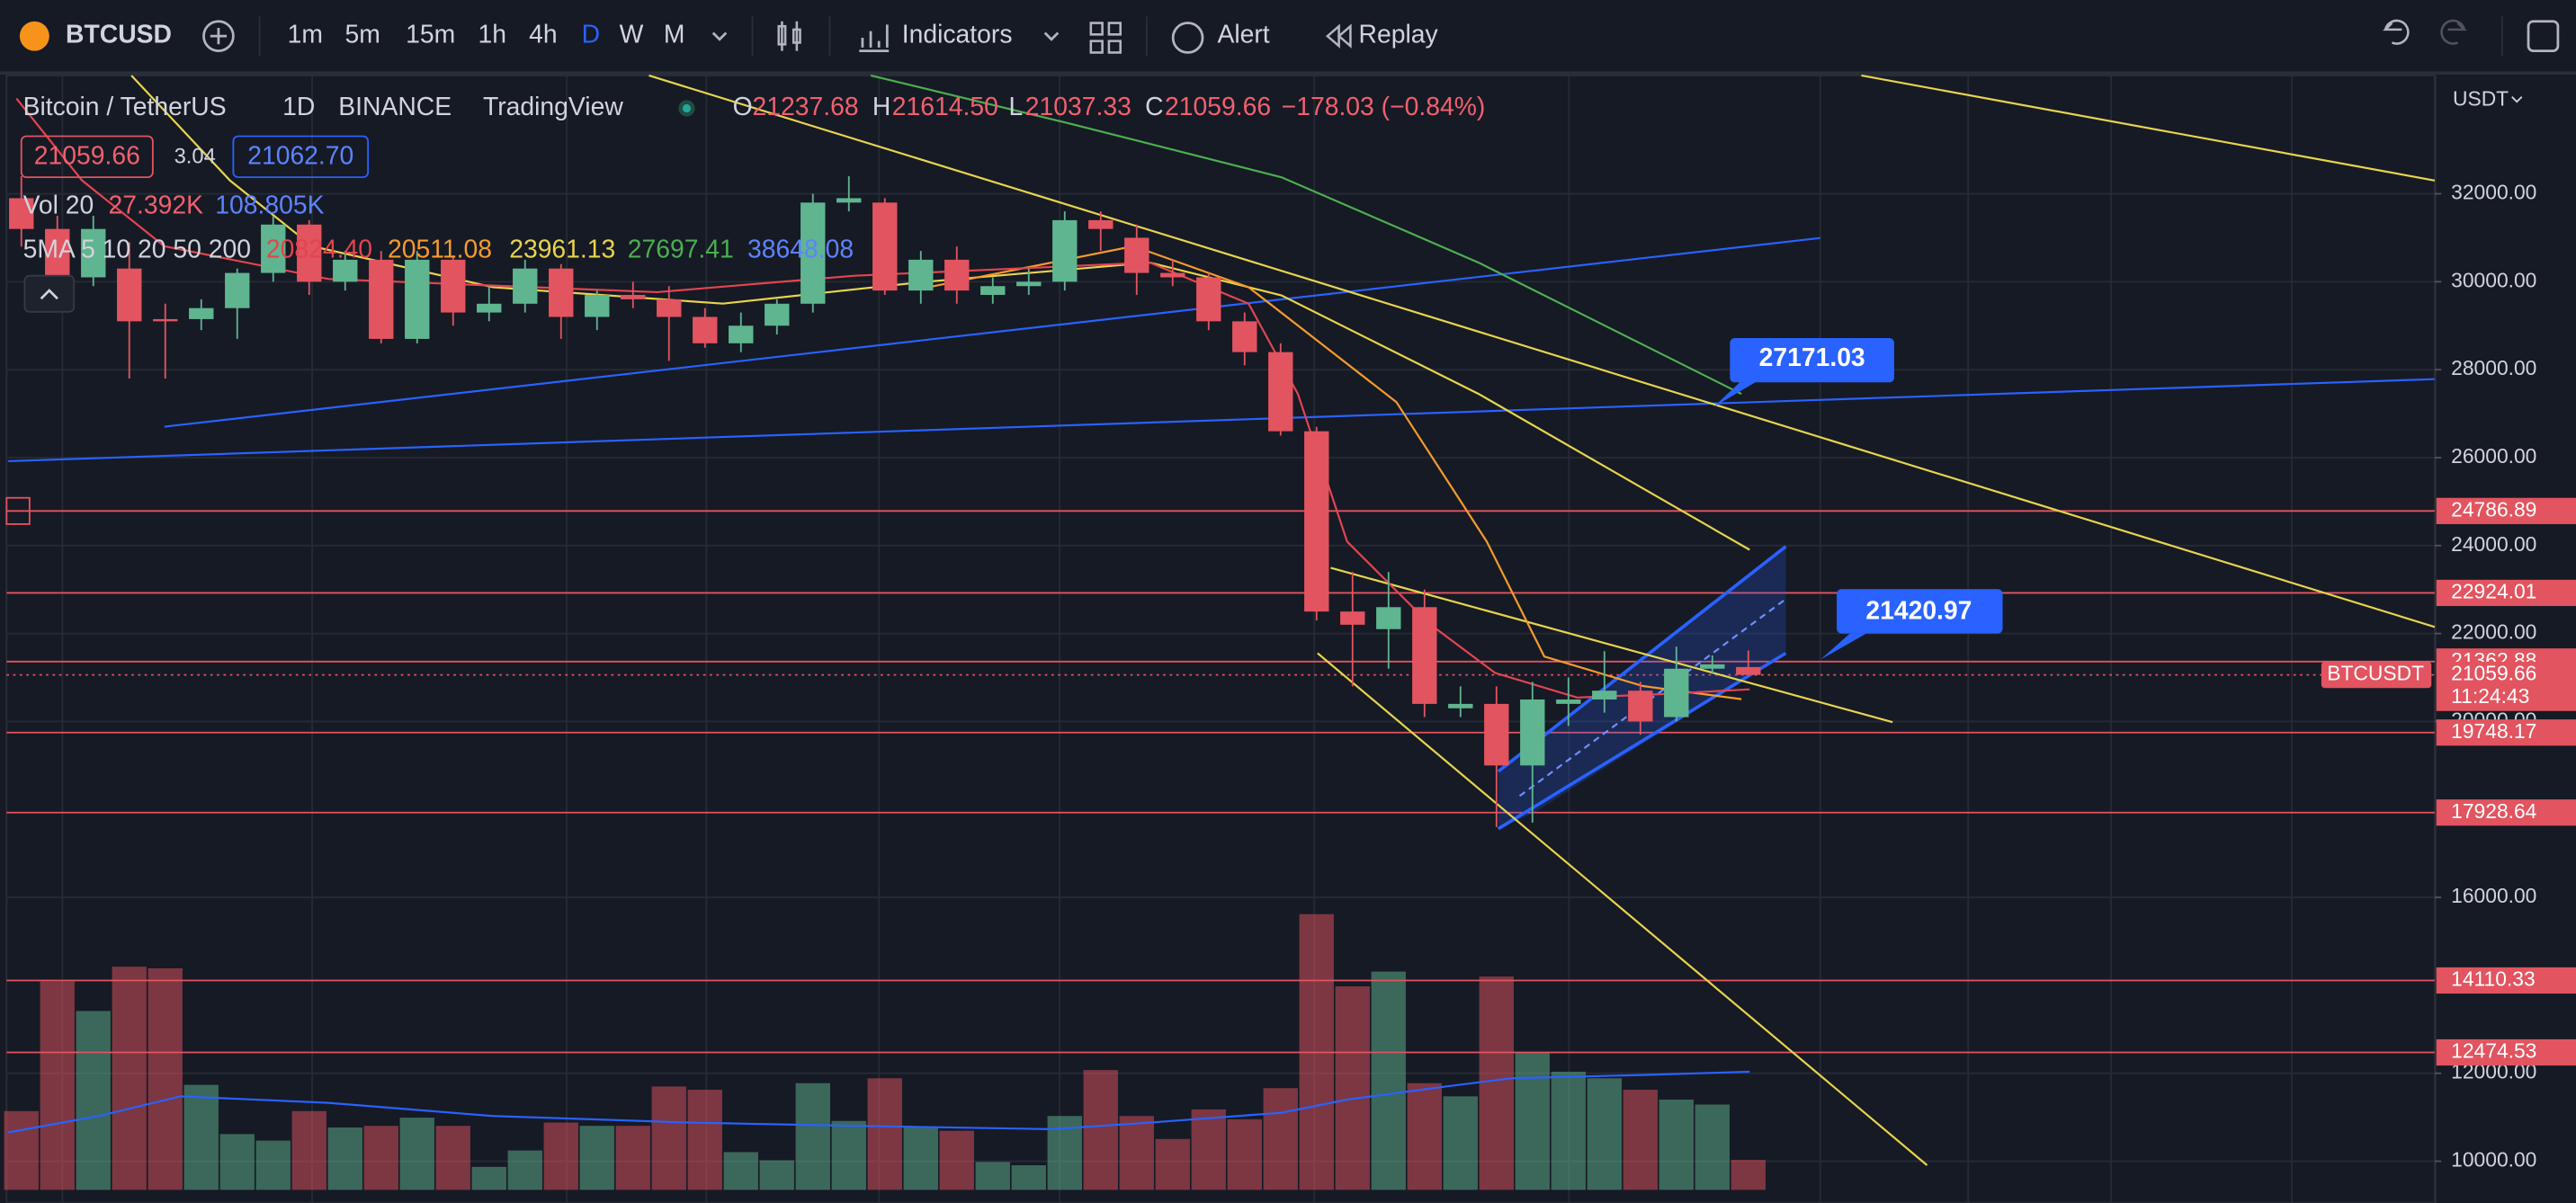 The width and height of the screenshot is (2576, 1203). What do you see at coordinates (719, 36) in the screenshot?
I see `interval-menu` at bounding box center [719, 36].